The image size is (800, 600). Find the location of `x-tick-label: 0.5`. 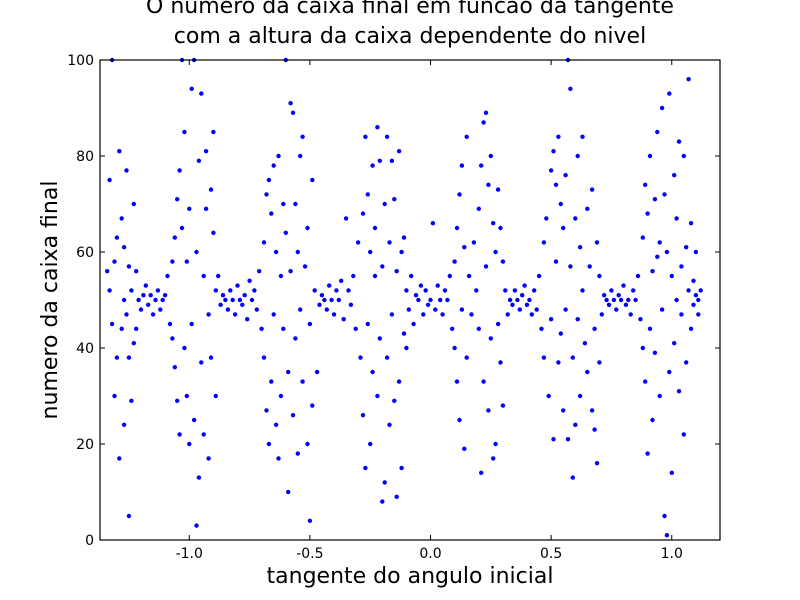

x-tick-label: 0.5 is located at coordinates (551, 554).